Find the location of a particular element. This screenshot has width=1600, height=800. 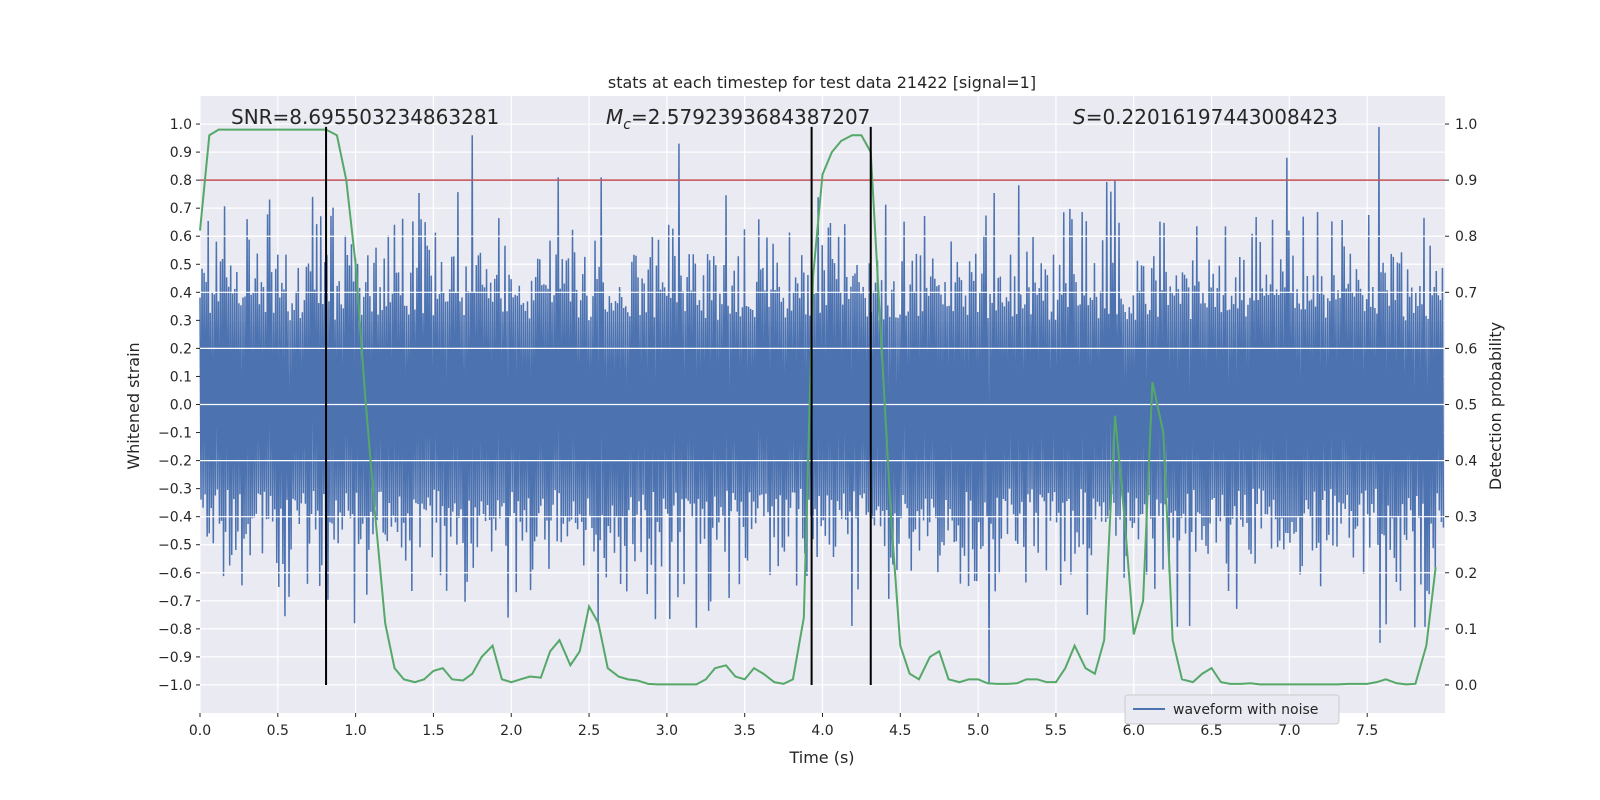

x-tick-label: 1.0 is located at coordinates (355, 731).